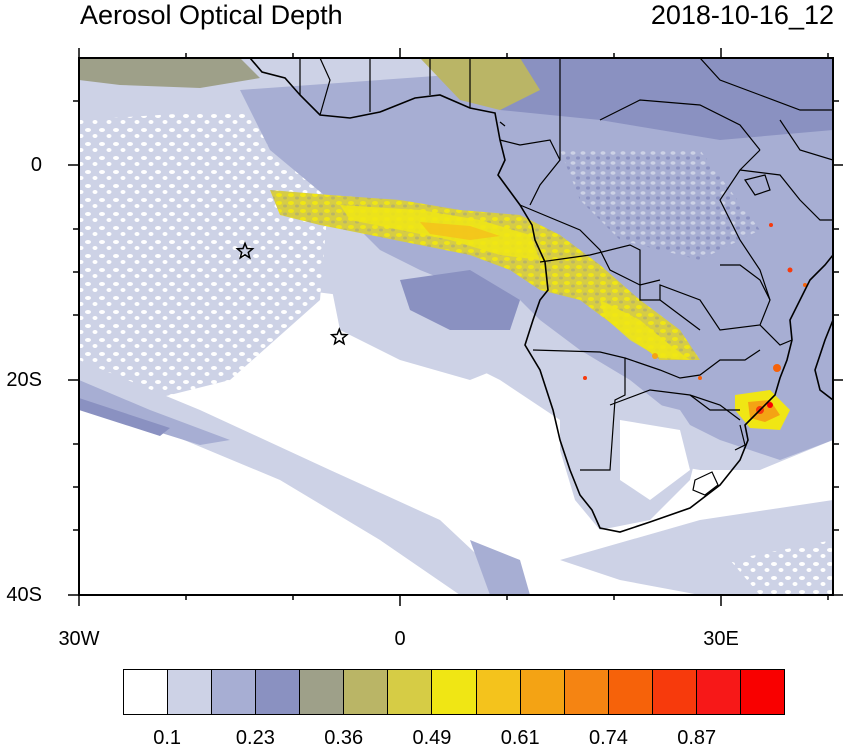 This screenshot has width=850, height=750. I want to click on colorbar-label-6: 0.87, so click(697, 738).